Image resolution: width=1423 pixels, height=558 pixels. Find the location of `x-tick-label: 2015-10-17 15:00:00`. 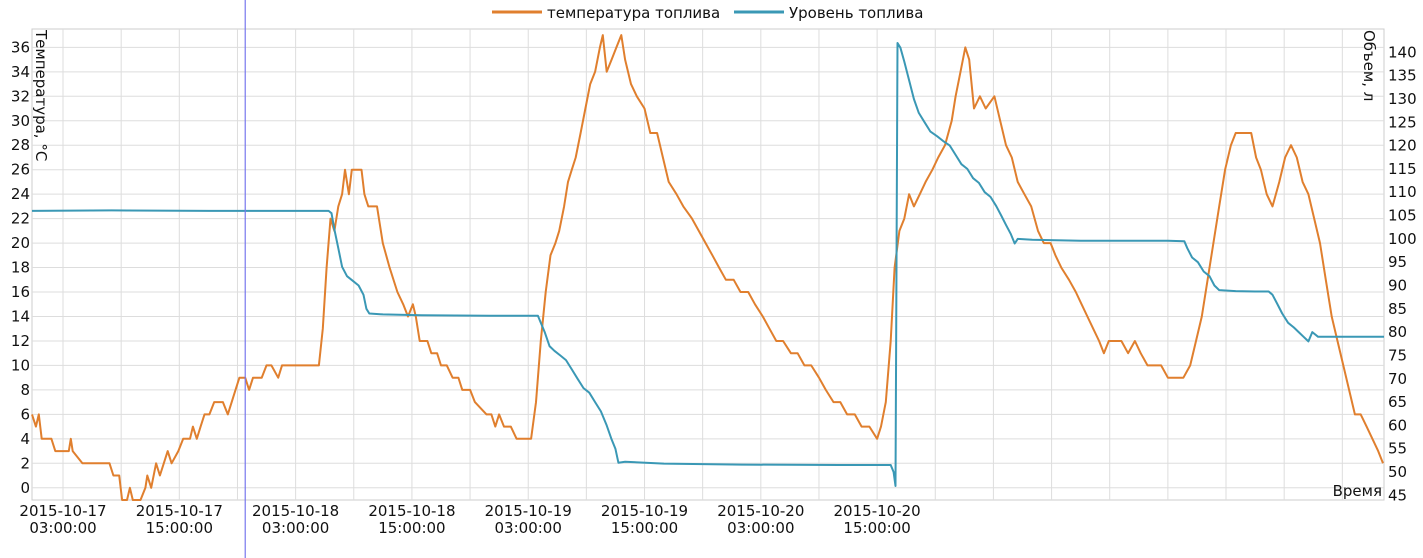

x-tick-label: 2015-10-17 15:00:00 is located at coordinates (179, 519).